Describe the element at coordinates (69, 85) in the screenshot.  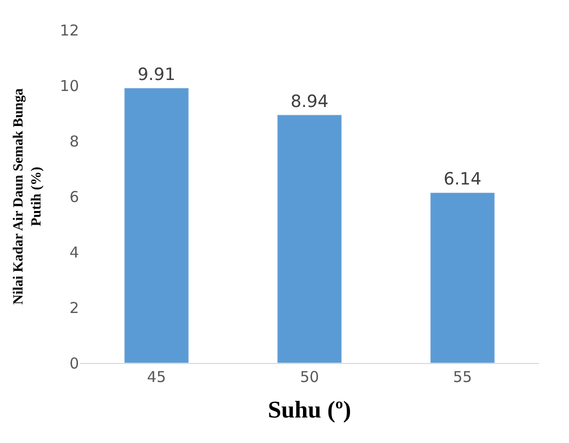
I see `y-tick-label: 10` at that location.